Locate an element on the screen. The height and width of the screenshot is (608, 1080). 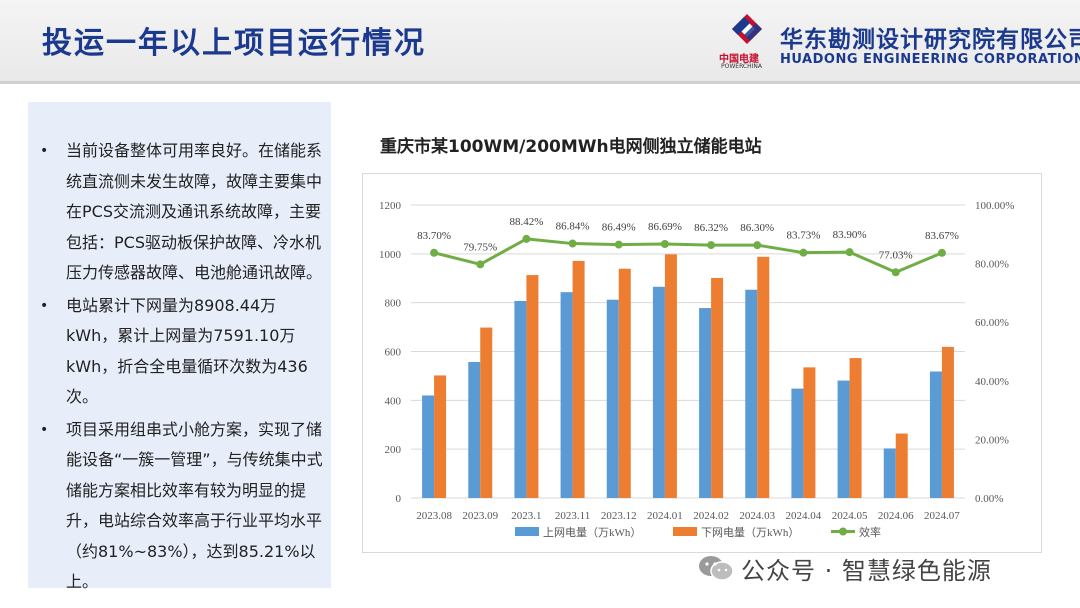
y-left-tick-label: 800 is located at coordinates (393, 304).